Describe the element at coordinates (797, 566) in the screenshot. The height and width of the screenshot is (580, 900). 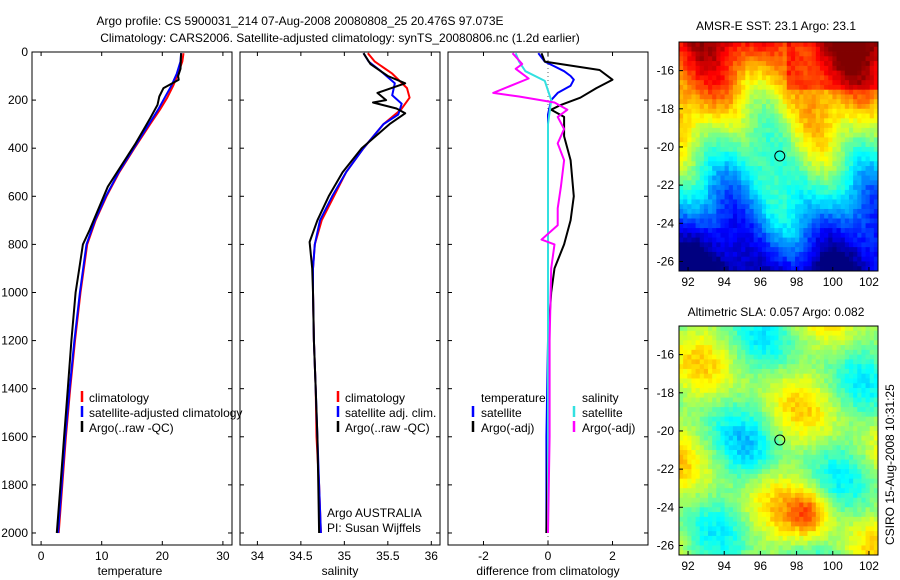
I see `map-x-tick-label: 98` at that location.